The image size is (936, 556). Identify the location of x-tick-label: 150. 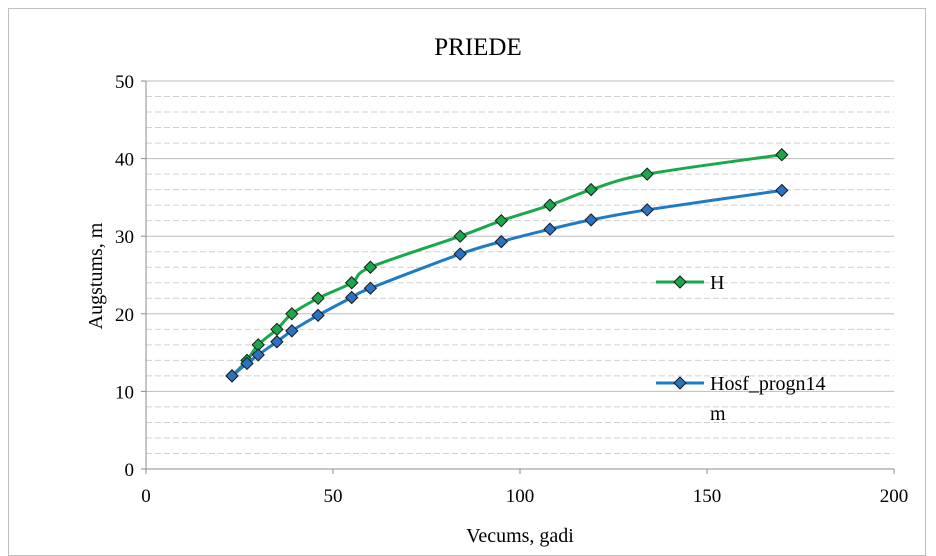
(707, 496).